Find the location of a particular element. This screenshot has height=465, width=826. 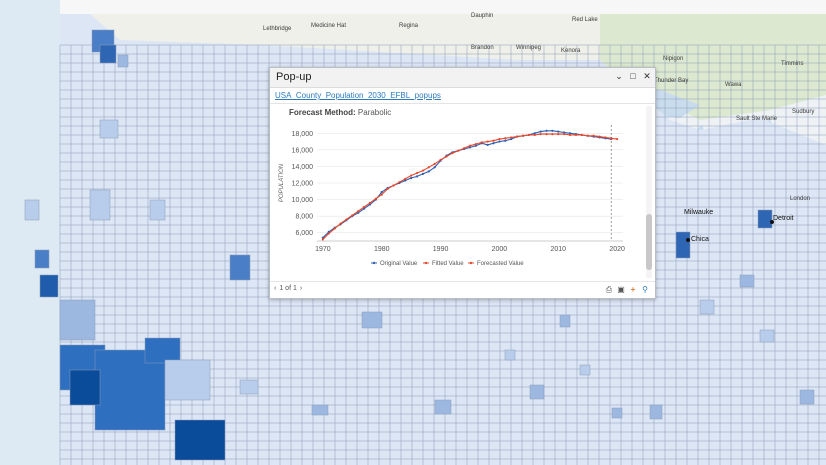

x-tick-label: 1980 is located at coordinates (382, 249).